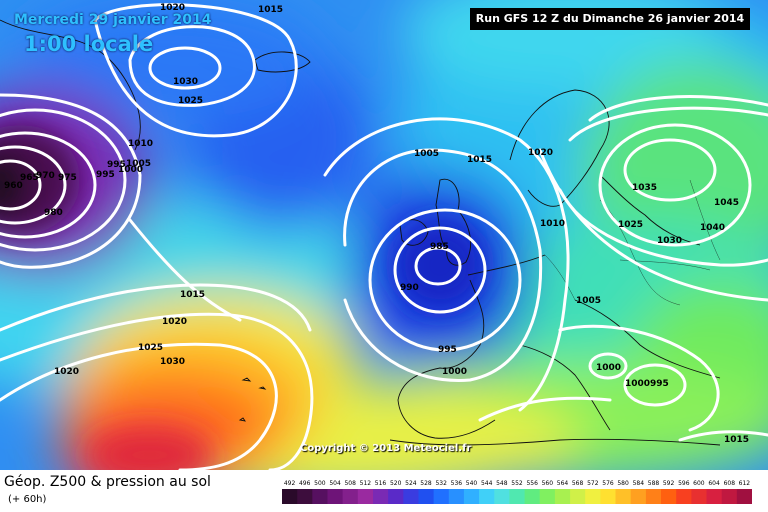 The width and height of the screenshot is (768, 512). I want to click on legend-tick-label: 532, so click(441, 483).